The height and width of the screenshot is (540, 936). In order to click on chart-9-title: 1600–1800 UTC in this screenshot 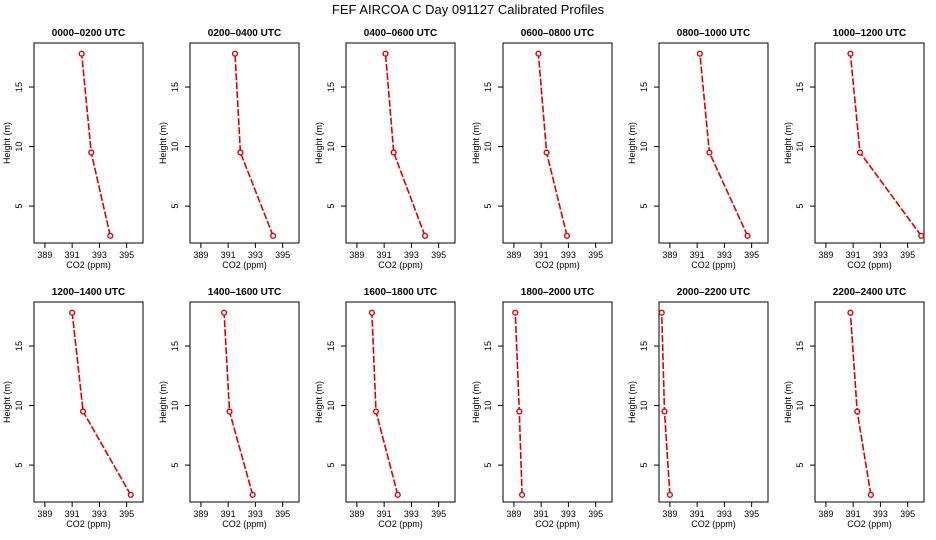, I will do `click(400, 292)`.